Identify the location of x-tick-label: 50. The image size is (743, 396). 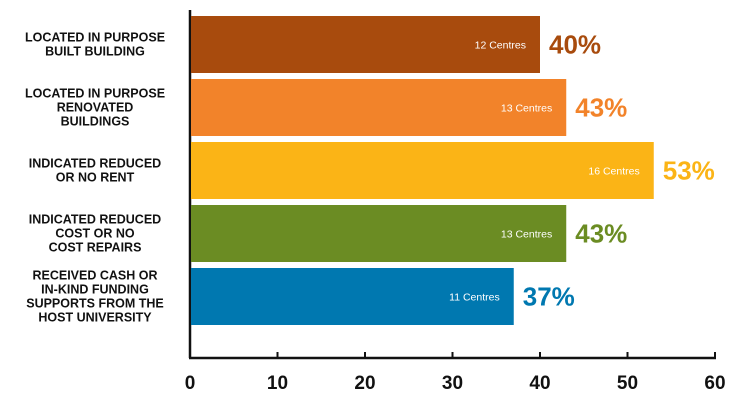
(627, 383).